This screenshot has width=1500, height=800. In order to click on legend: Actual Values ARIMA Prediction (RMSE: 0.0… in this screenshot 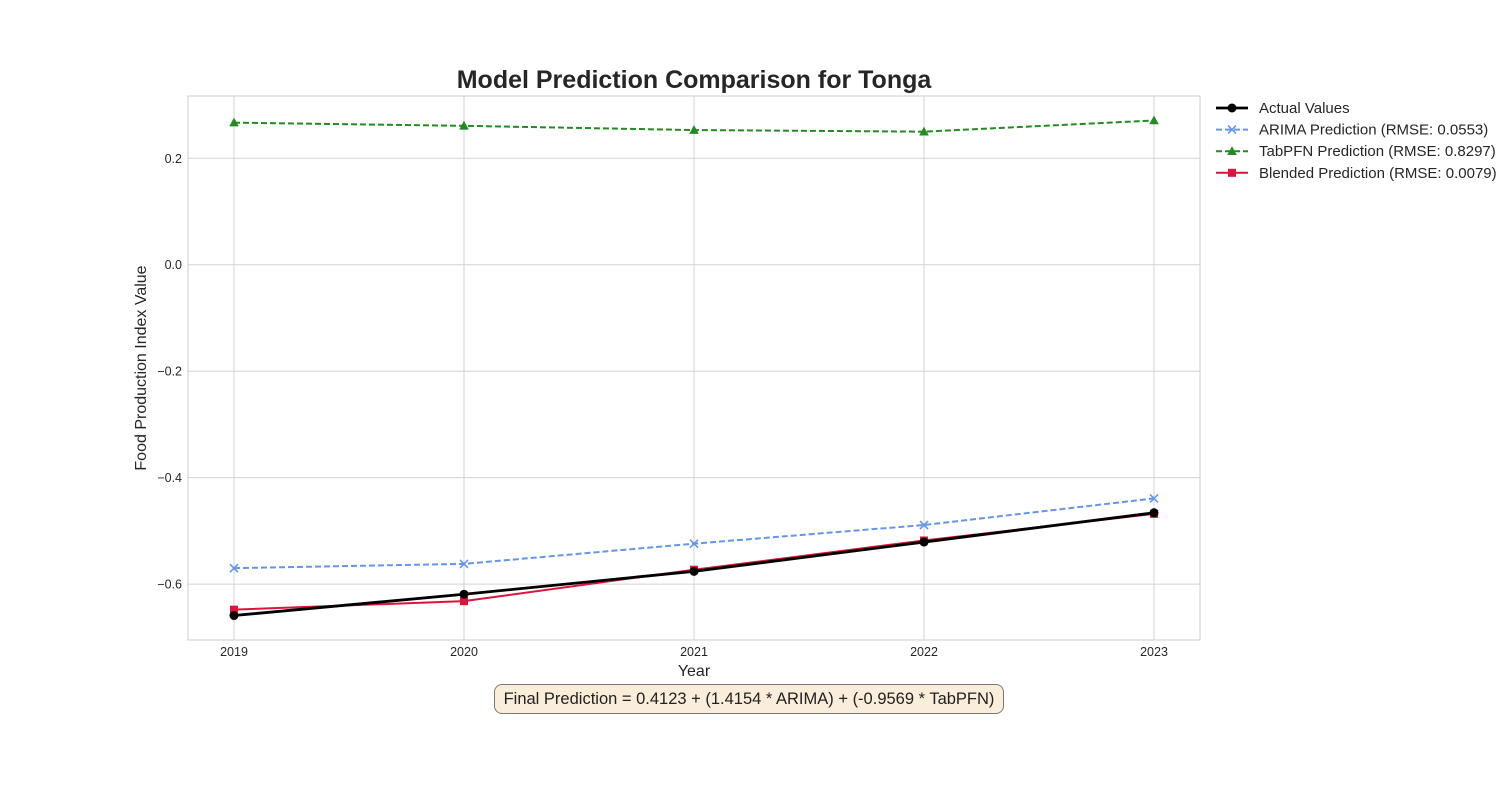, I will do `click(1356, 141)`.